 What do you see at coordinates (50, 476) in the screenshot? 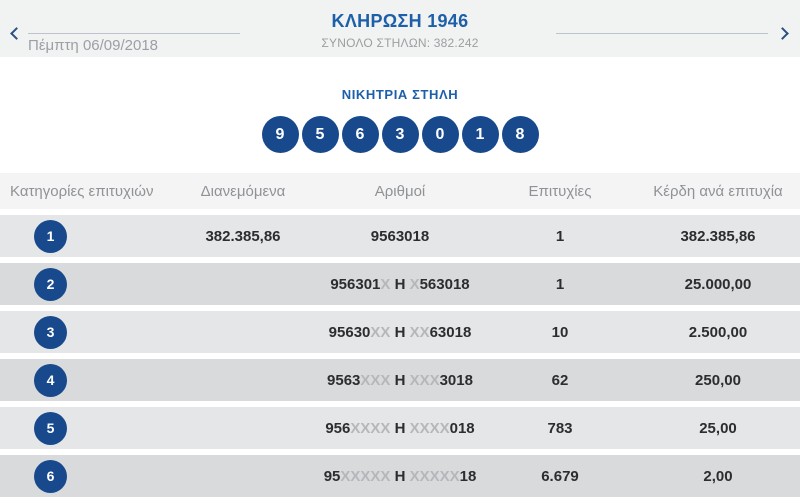
I see `category-ball: 6` at bounding box center [50, 476].